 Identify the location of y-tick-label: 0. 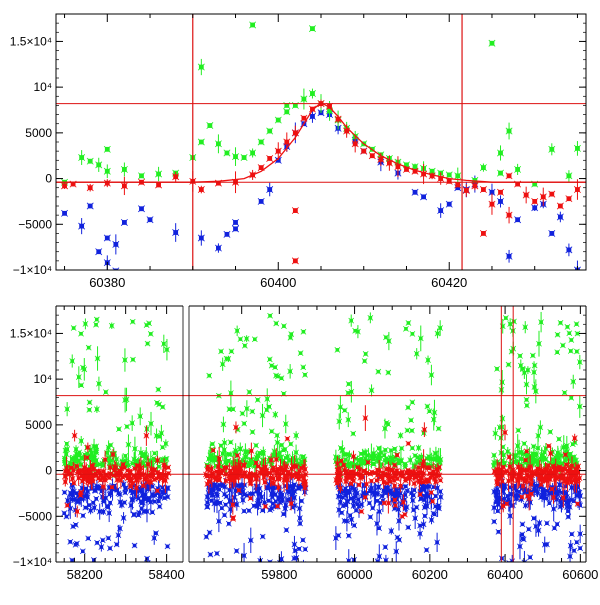
(48, 179).